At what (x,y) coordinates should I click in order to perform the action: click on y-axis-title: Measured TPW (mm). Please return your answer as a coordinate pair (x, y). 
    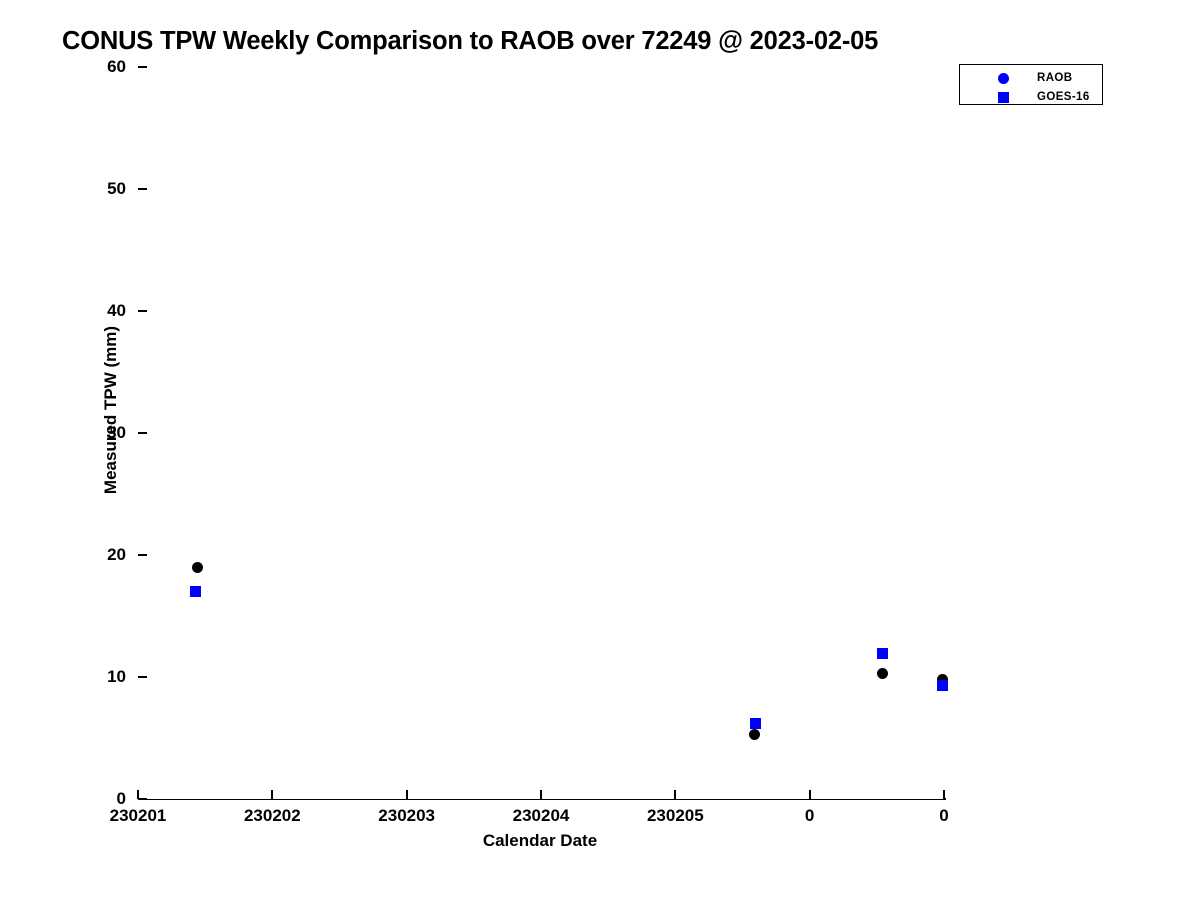
    Looking at the image, I should click on (110, 410).